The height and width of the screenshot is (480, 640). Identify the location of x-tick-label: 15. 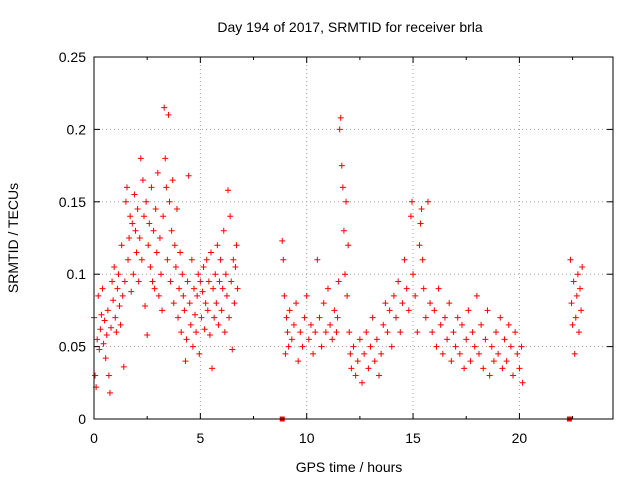
(413, 438).